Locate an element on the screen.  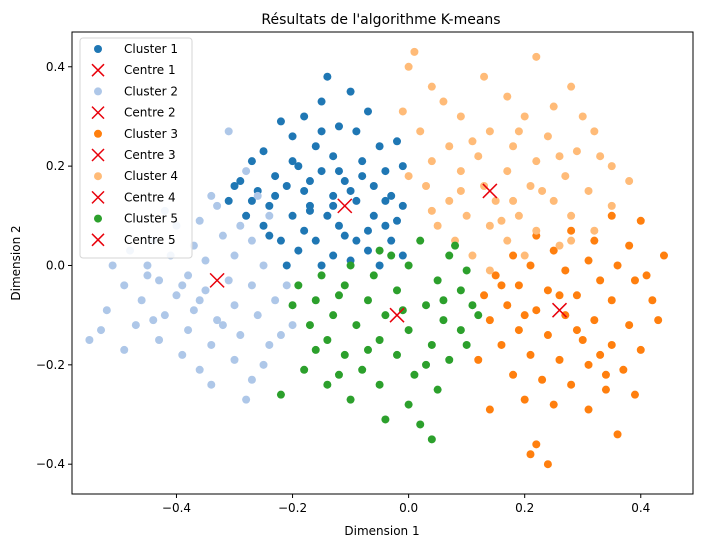
legend-entry: Cluster 2 is located at coordinates (136, 91).